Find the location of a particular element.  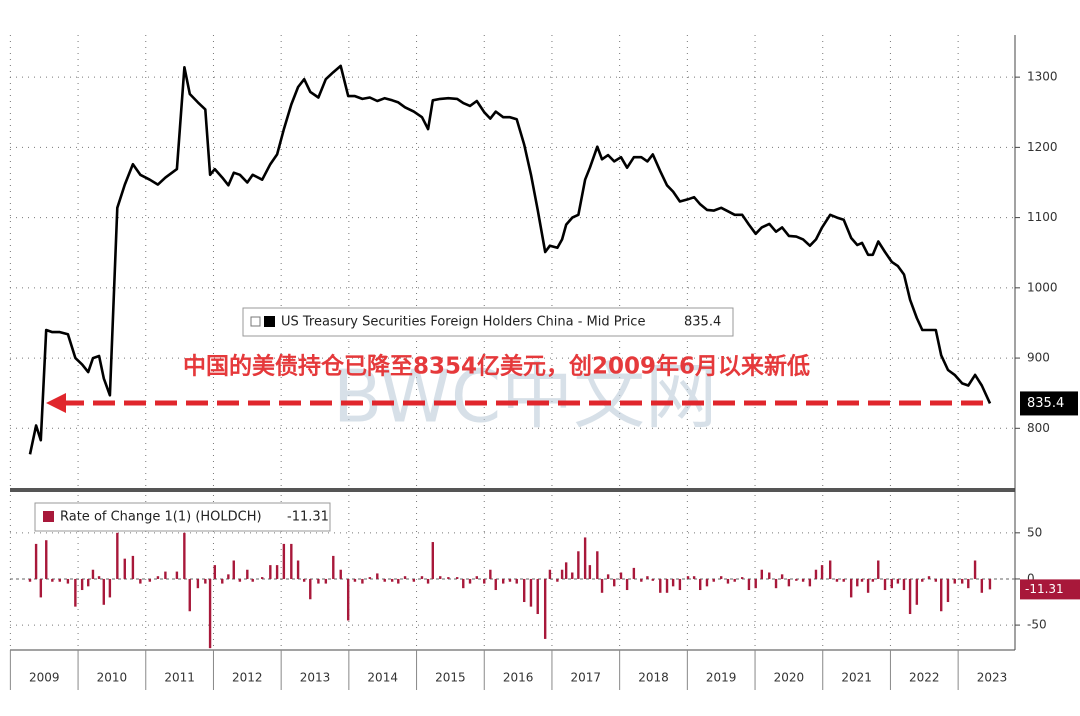

x-tick-label: 2012 is located at coordinates (247, 678).